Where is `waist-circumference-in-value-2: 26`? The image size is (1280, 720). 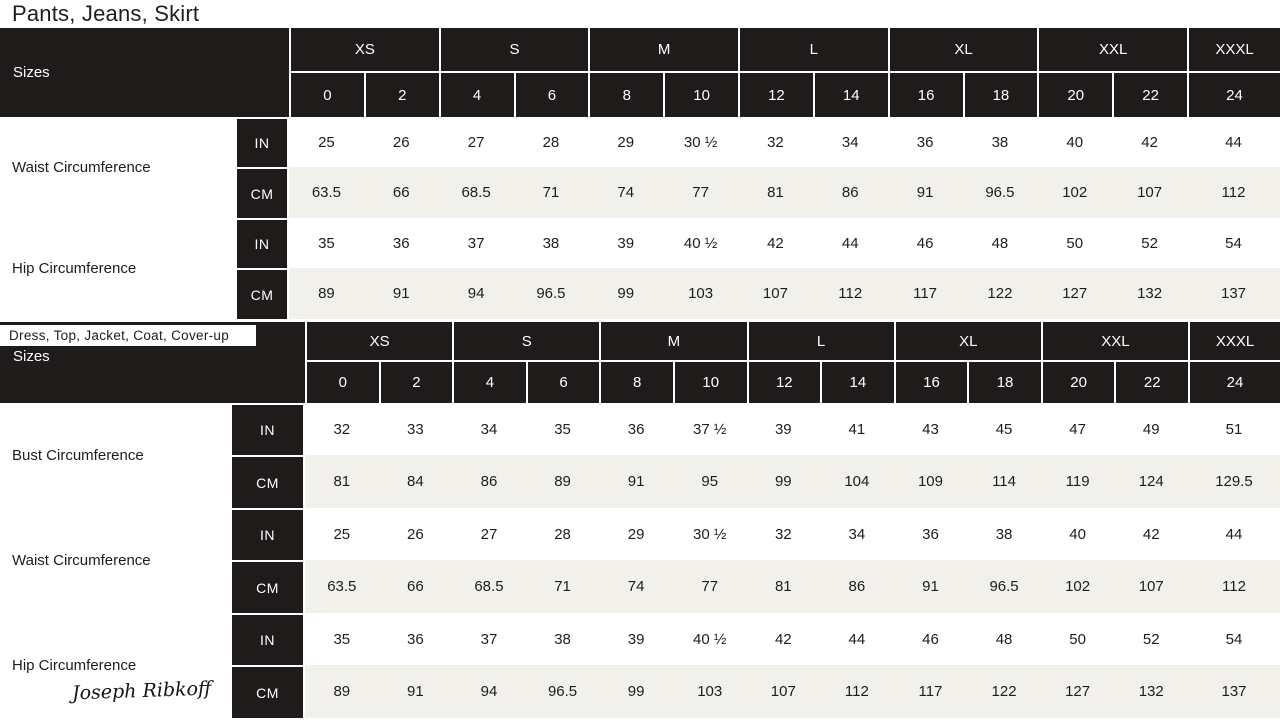
waist-circumference-in-value-2: 26 is located at coordinates (415, 534).